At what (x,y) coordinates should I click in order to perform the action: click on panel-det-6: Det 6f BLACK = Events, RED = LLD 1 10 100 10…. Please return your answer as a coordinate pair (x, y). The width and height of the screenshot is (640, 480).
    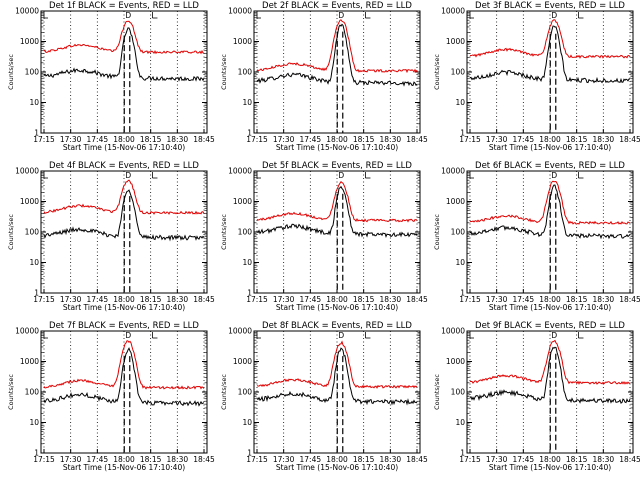
    Looking at the image, I should click on (536, 236).